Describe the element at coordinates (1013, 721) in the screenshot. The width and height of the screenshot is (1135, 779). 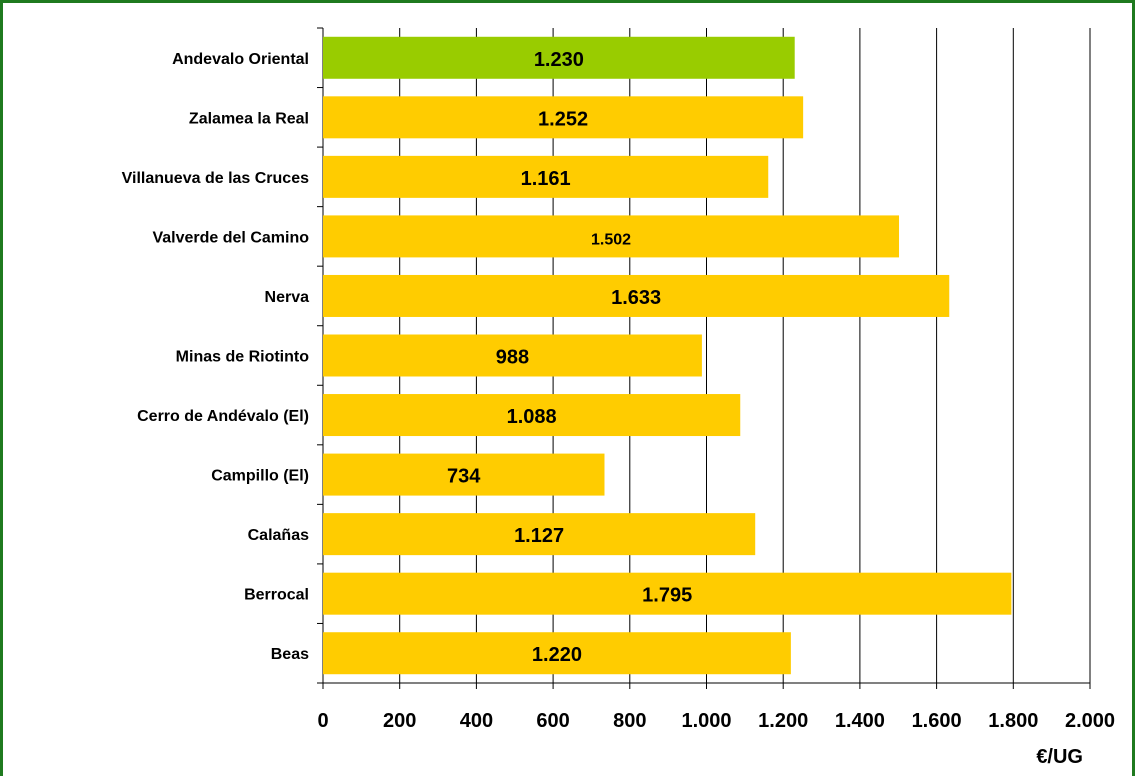
I see `x-tick-label: 1.800` at that location.